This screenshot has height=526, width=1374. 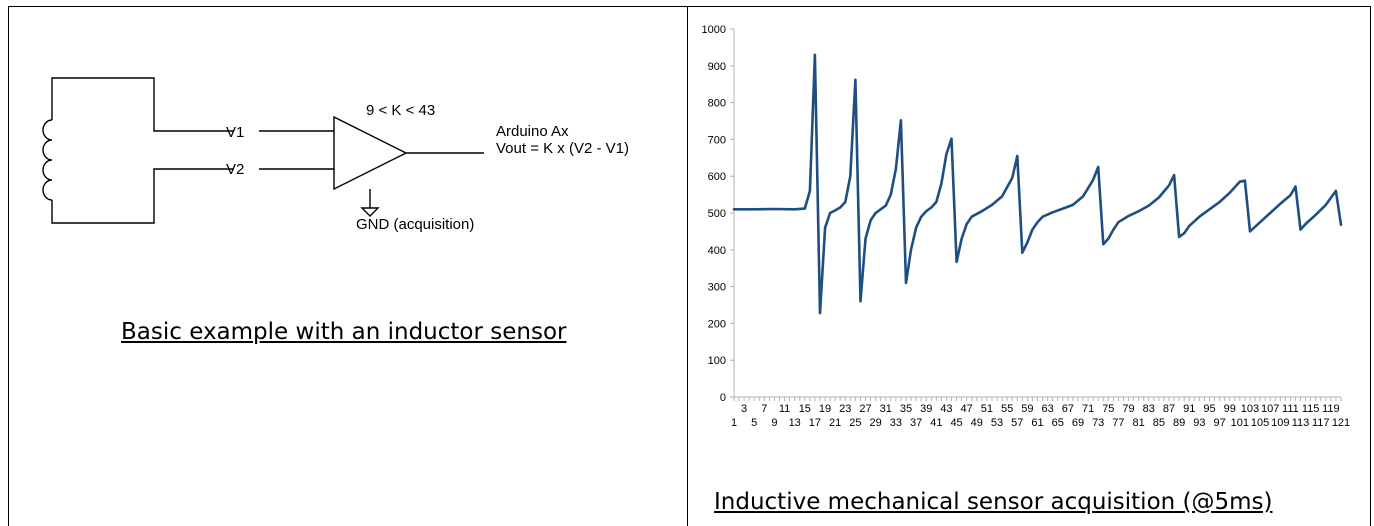 What do you see at coordinates (1280, 423) in the screenshot?
I see `x-tick-label: 109` at bounding box center [1280, 423].